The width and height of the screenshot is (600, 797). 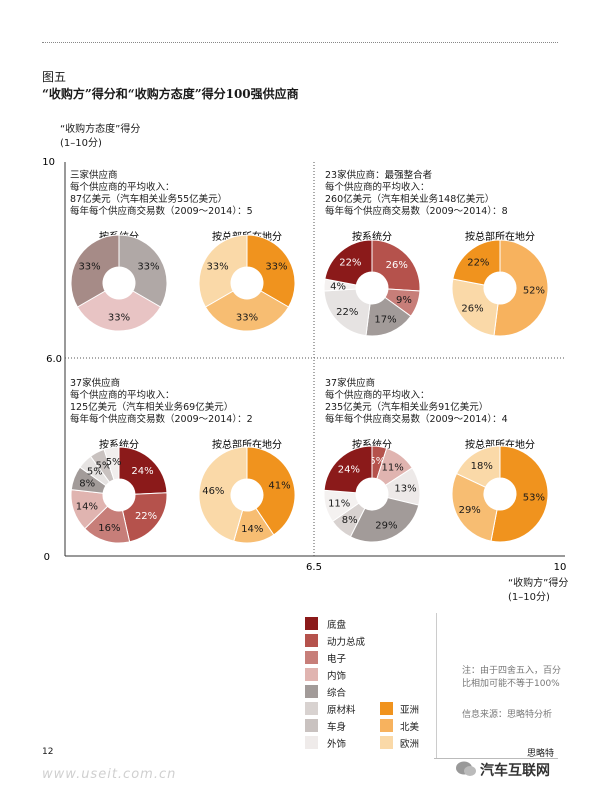 What do you see at coordinates (341, 710) in the screenshot?
I see `legend-label-system-5: 原材料` at bounding box center [341, 710].